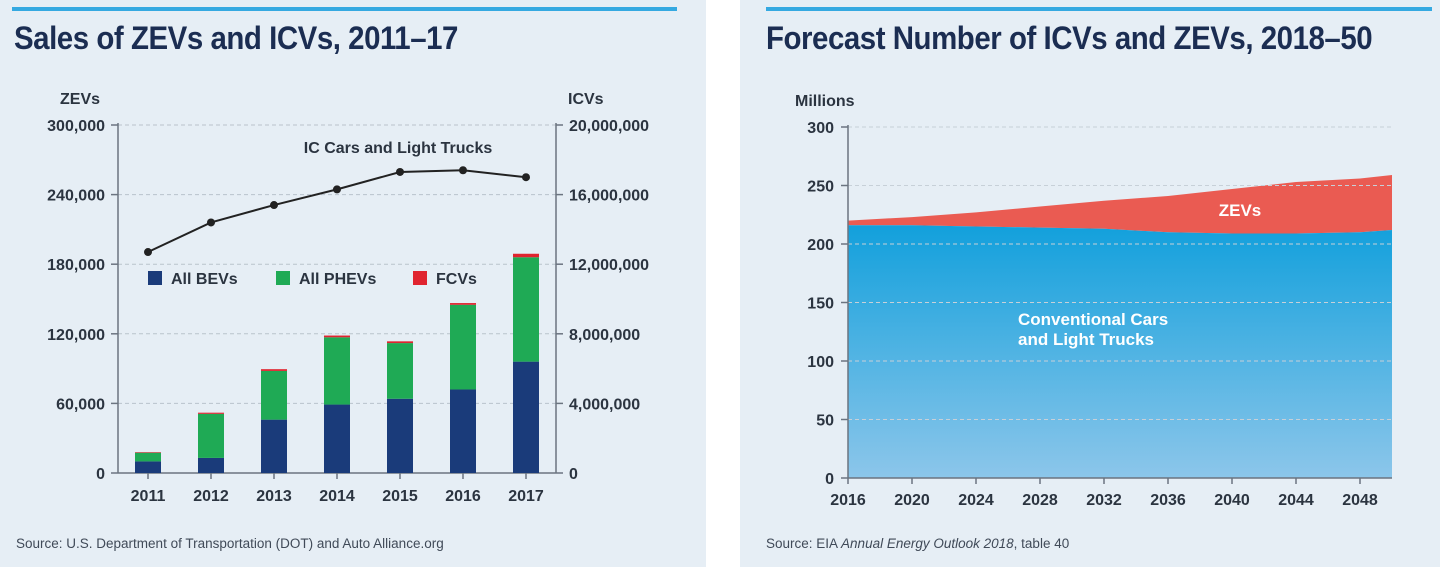 This screenshot has height=567, width=1440. Describe the element at coordinates (804, 543) in the screenshot. I see `source-prefix: Source: EIA` at that location.